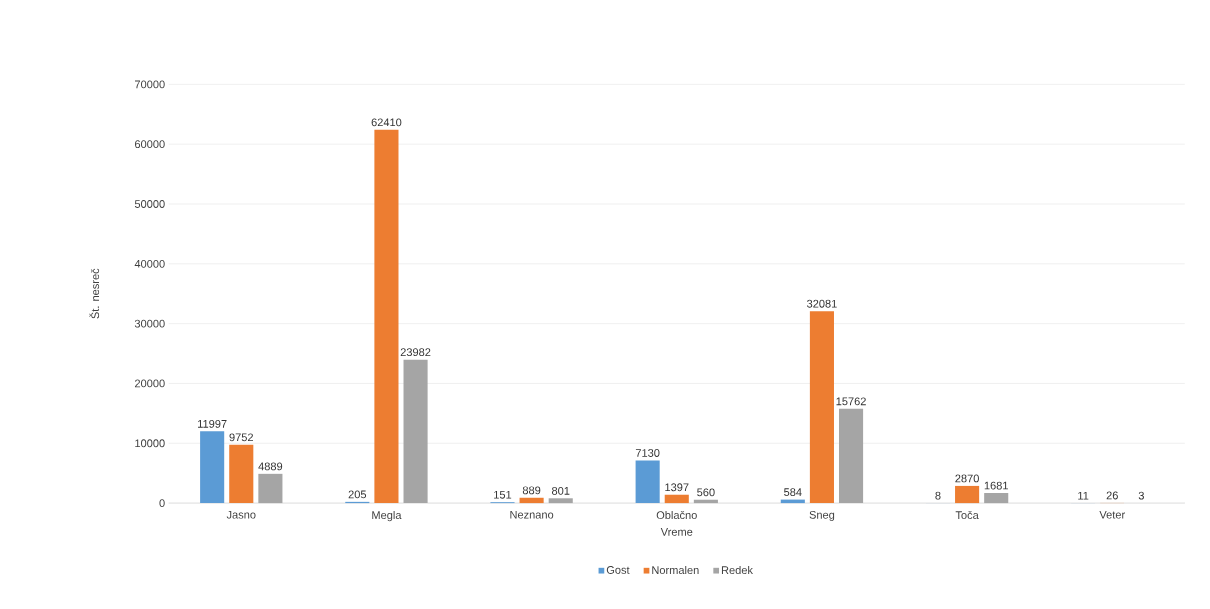 The image size is (1210, 609). What do you see at coordinates (150, 144) in the screenshot?
I see `y-tick-label: 60000` at bounding box center [150, 144].